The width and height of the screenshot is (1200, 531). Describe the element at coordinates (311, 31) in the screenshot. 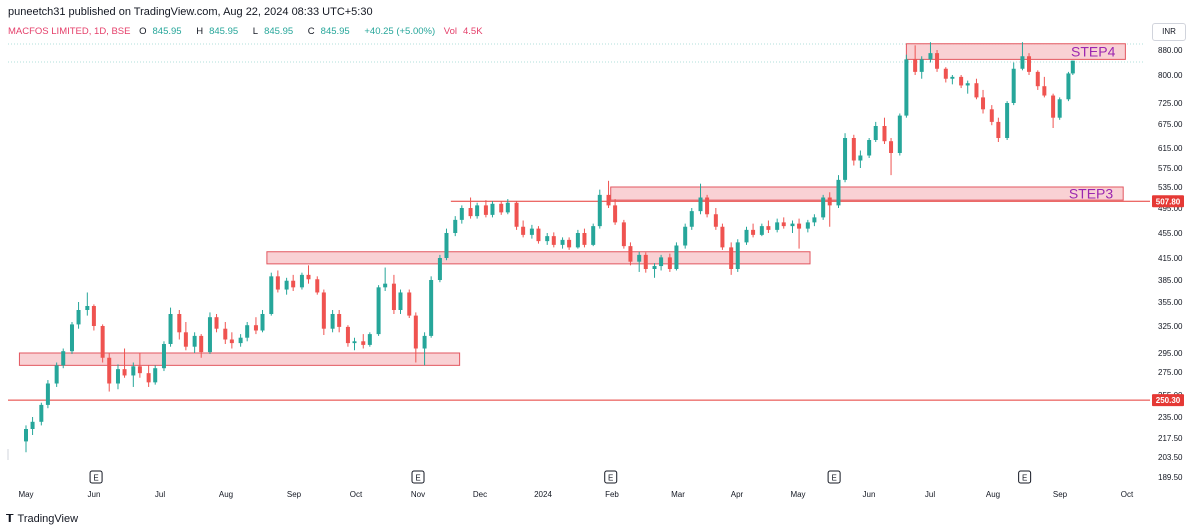

I see `close-label: C` at that location.